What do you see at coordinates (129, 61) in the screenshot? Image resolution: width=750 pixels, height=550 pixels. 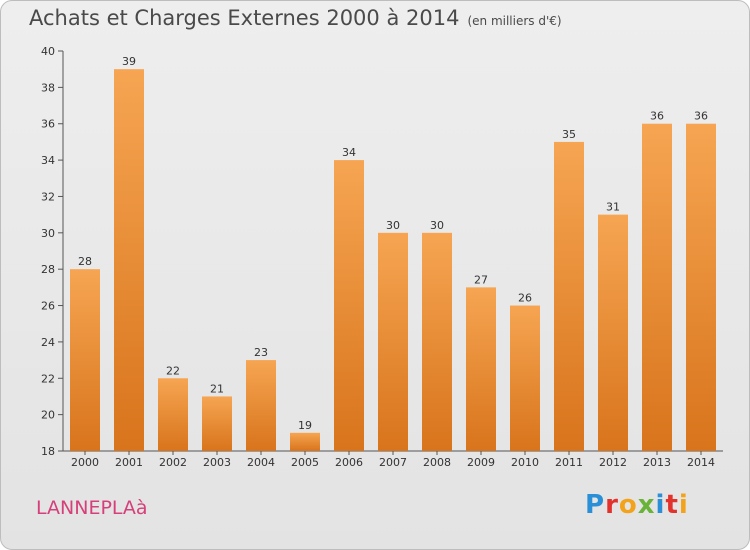 I see `bar-value-label: 39` at bounding box center [129, 61].